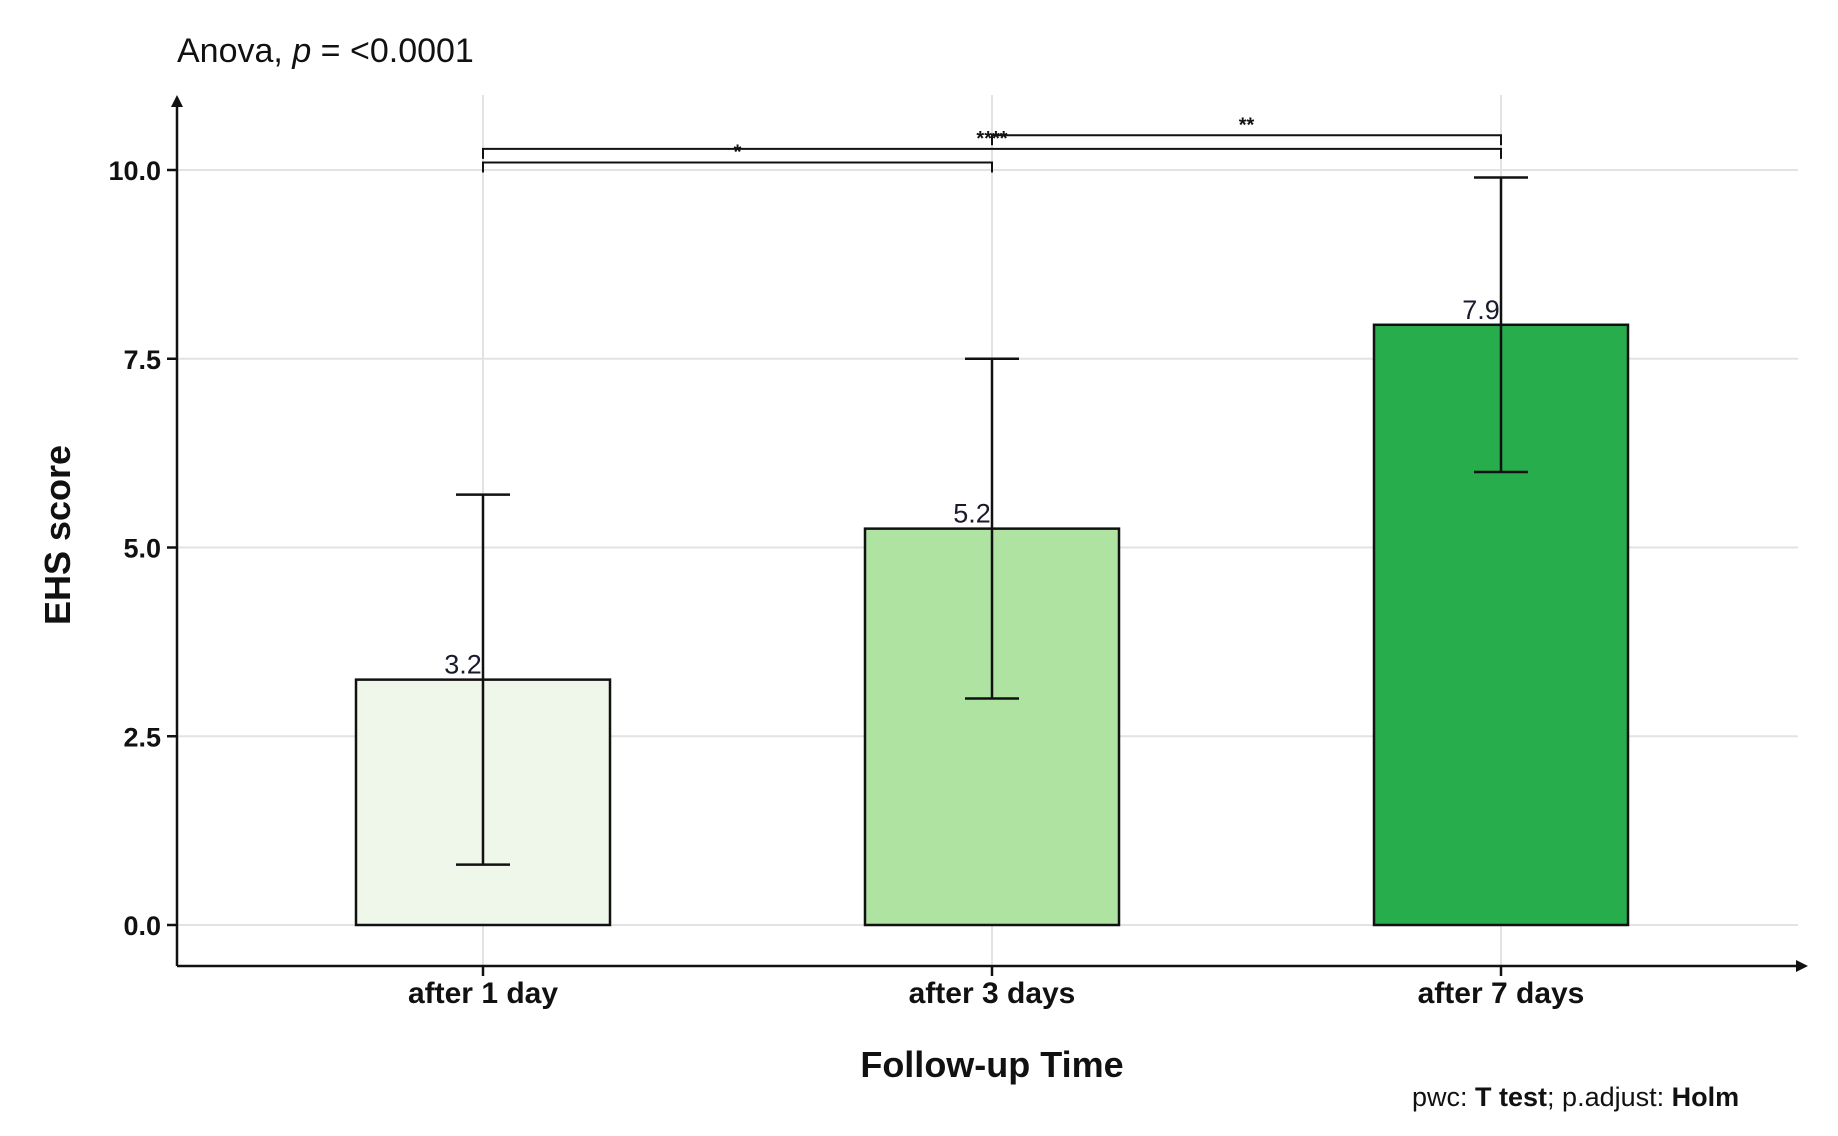 This screenshot has width=1838, height=1136. What do you see at coordinates (142, 737) in the screenshot?
I see `y-tick-label: 2.5` at bounding box center [142, 737].